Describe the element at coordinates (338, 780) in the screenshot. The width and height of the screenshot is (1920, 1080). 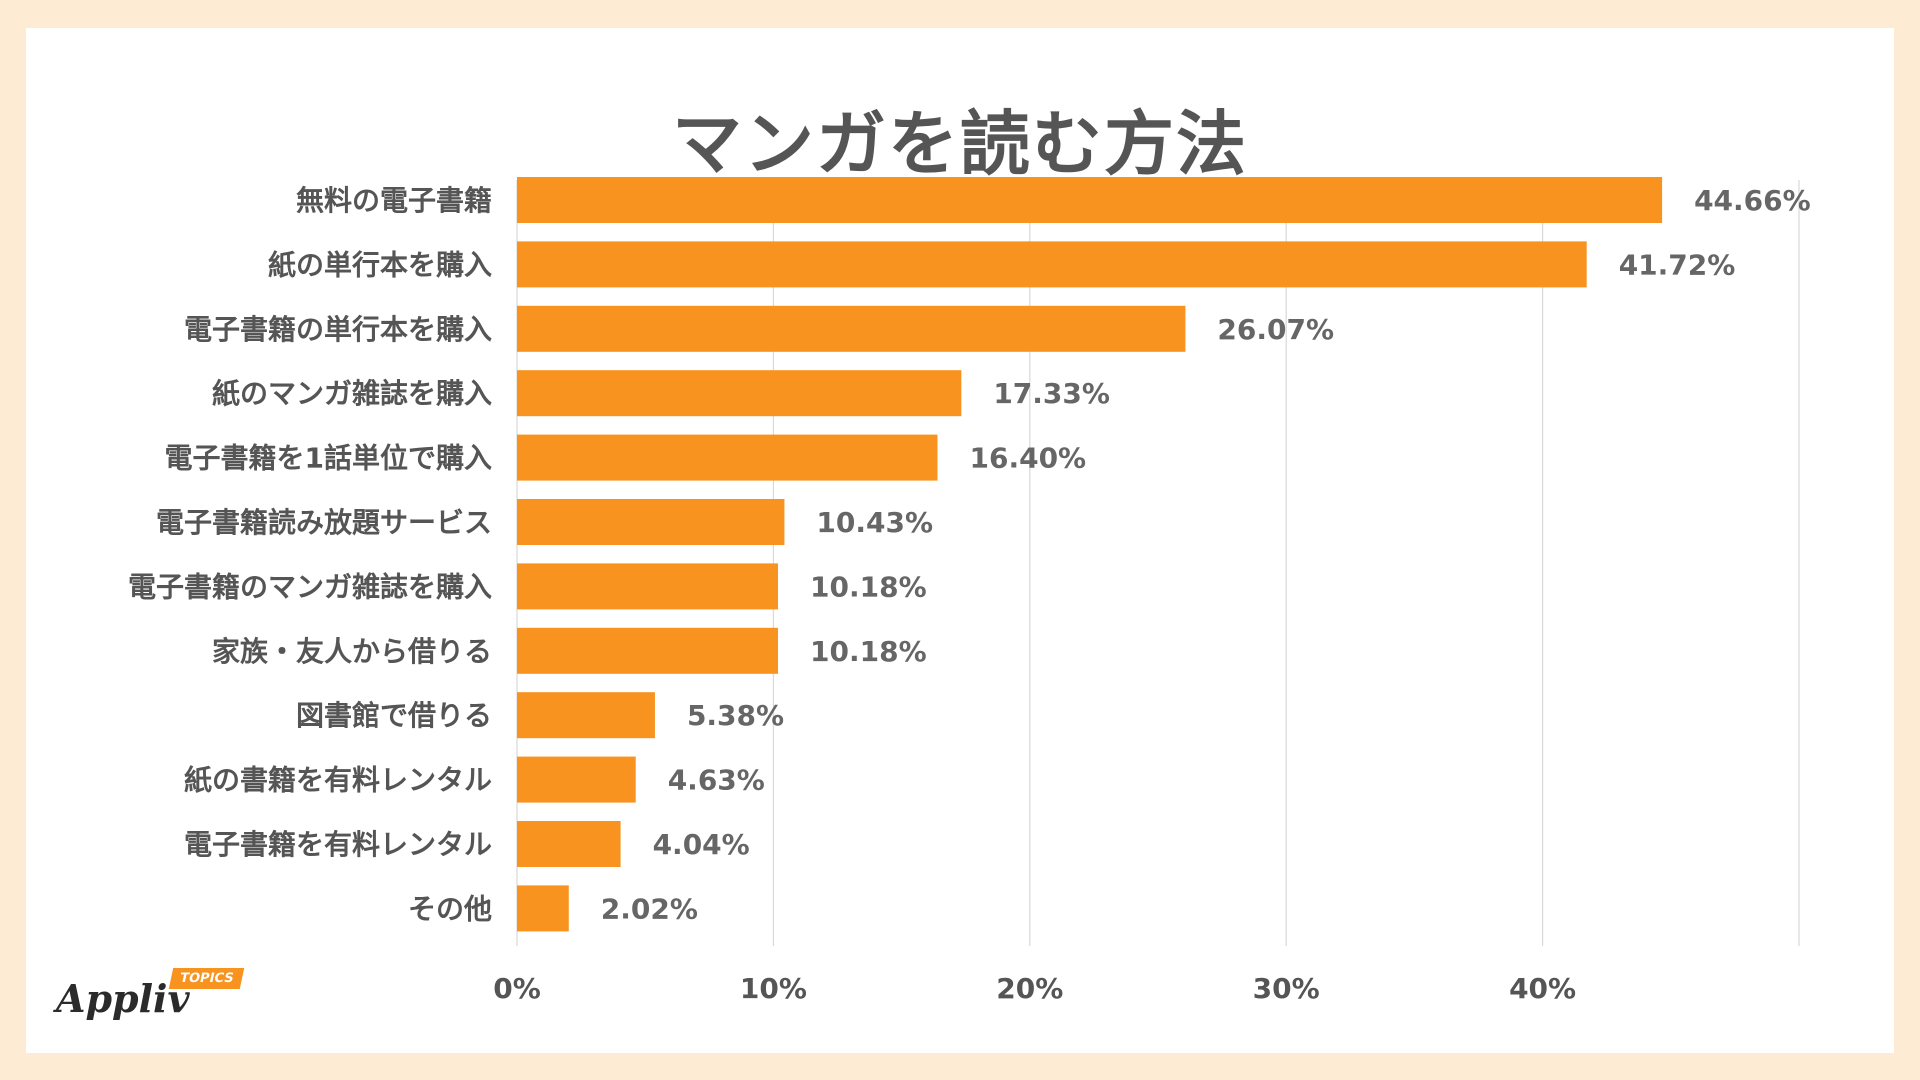
I see `category-label: 紙の書籍を有料レンタル` at that location.